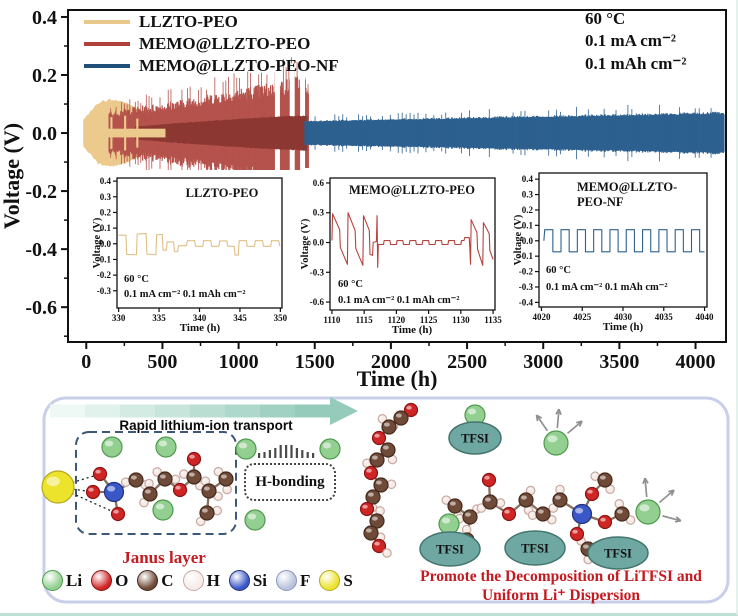  What do you see at coordinates (344, 411) in the screenshot?
I see `transport-arrow-head` at bounding box center [344, 411].